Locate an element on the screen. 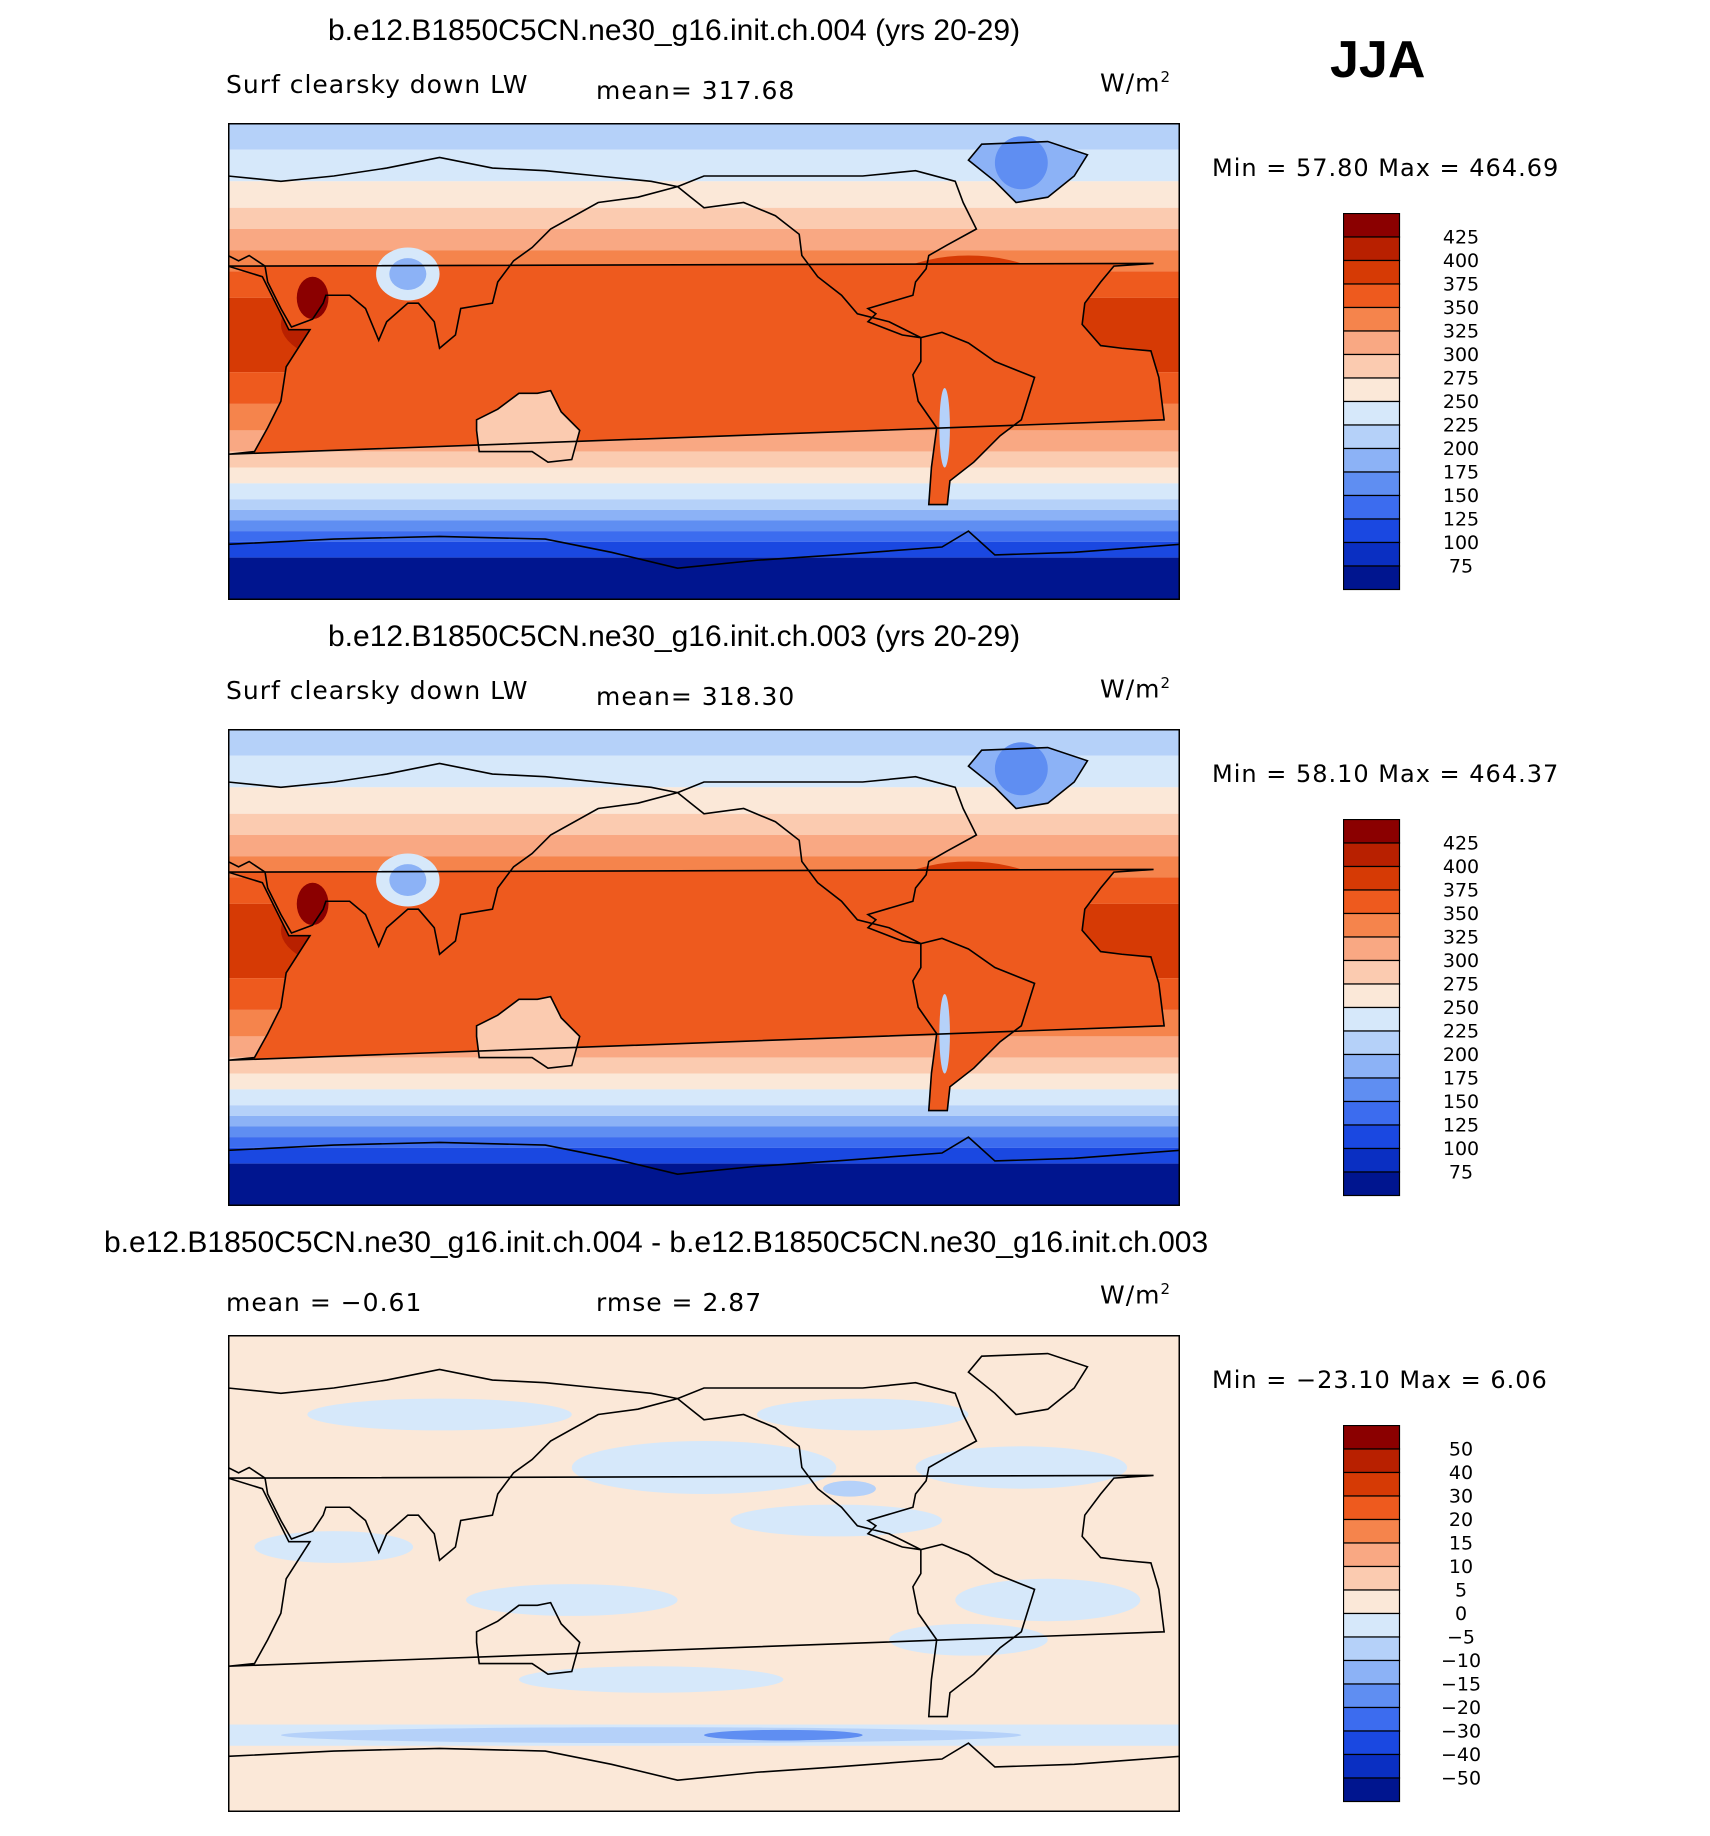 The width and height of the screenshot is (1710, 1836). colorbar-tick-label: 400 is located at coordinates (1461, 867).